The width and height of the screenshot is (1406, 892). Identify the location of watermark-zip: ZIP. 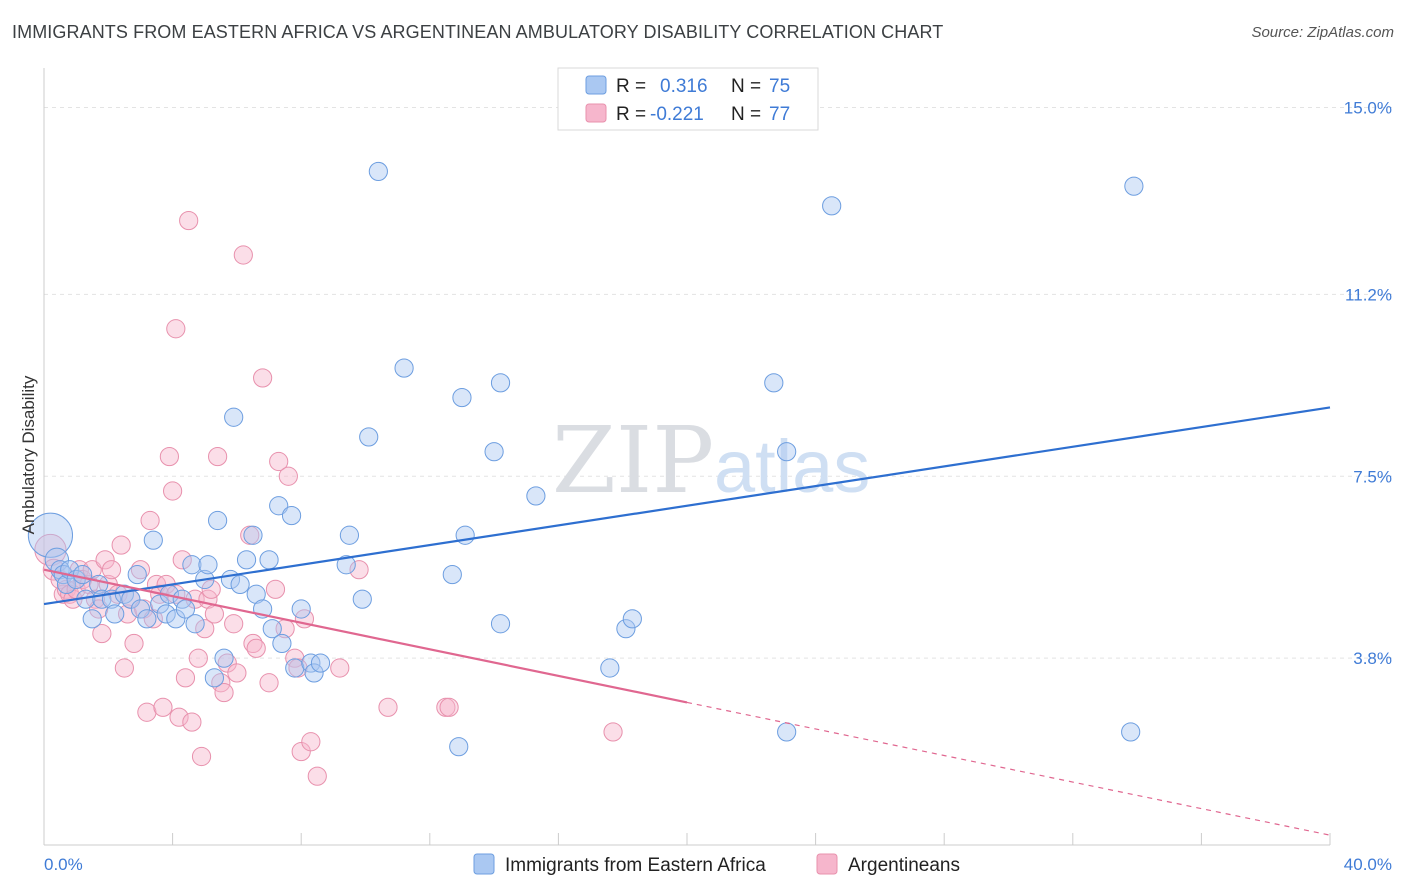
(633, 460).